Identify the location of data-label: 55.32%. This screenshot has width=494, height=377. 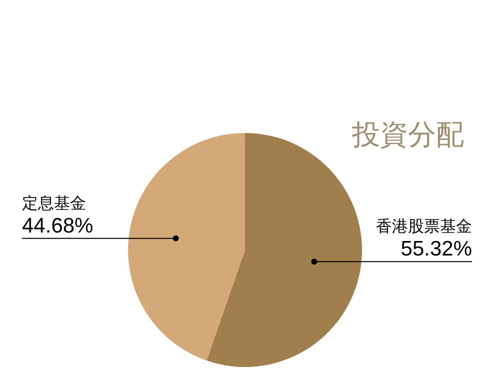
(436, 249).